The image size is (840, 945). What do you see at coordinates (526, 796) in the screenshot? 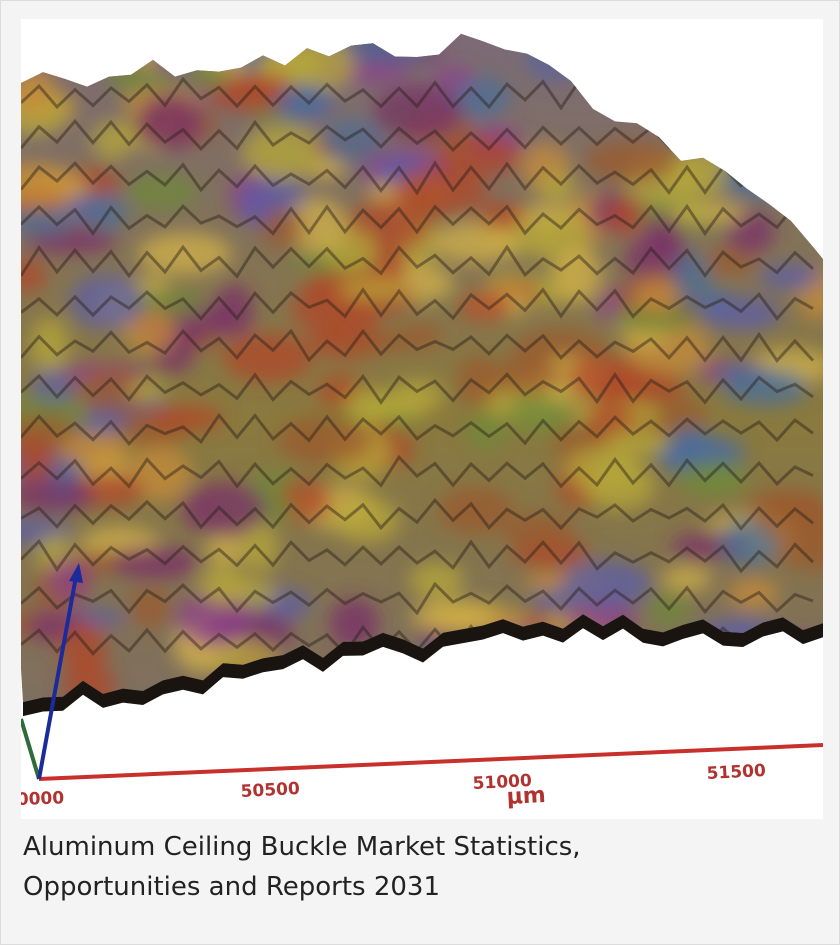
I see `axis-unit: µm` at bounding box center [526, 796].